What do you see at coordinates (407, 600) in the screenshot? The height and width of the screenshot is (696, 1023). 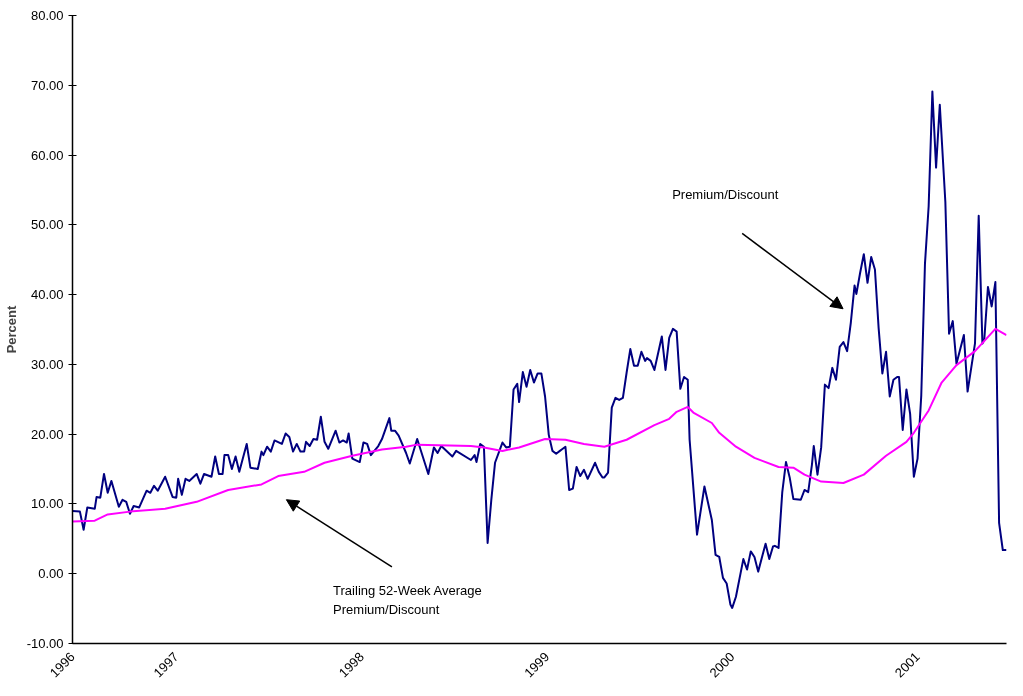 I see `annotation: Trailing 52-Week Average Premium/Discount` at bounding box center [407, 600].